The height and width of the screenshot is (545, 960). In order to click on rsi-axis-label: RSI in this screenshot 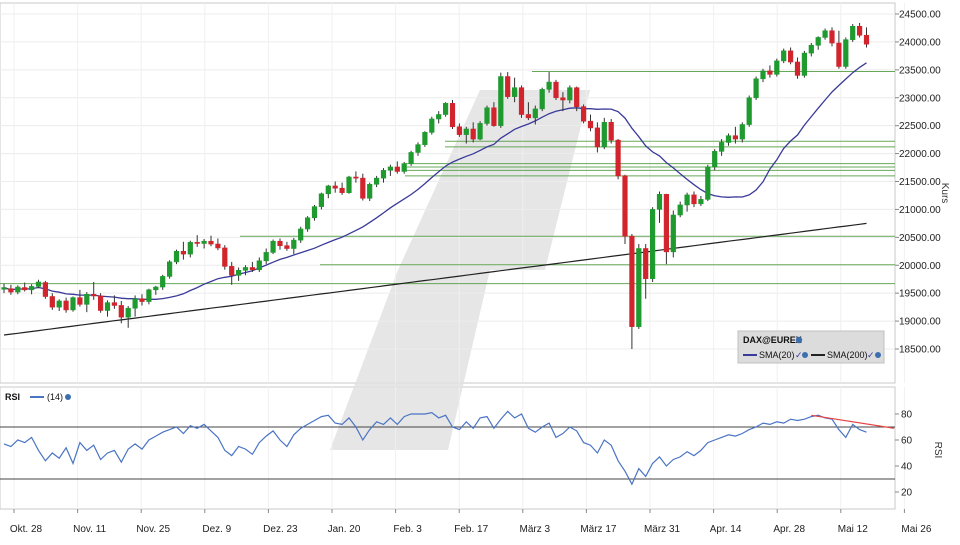, I will do `click(937, 450)`.